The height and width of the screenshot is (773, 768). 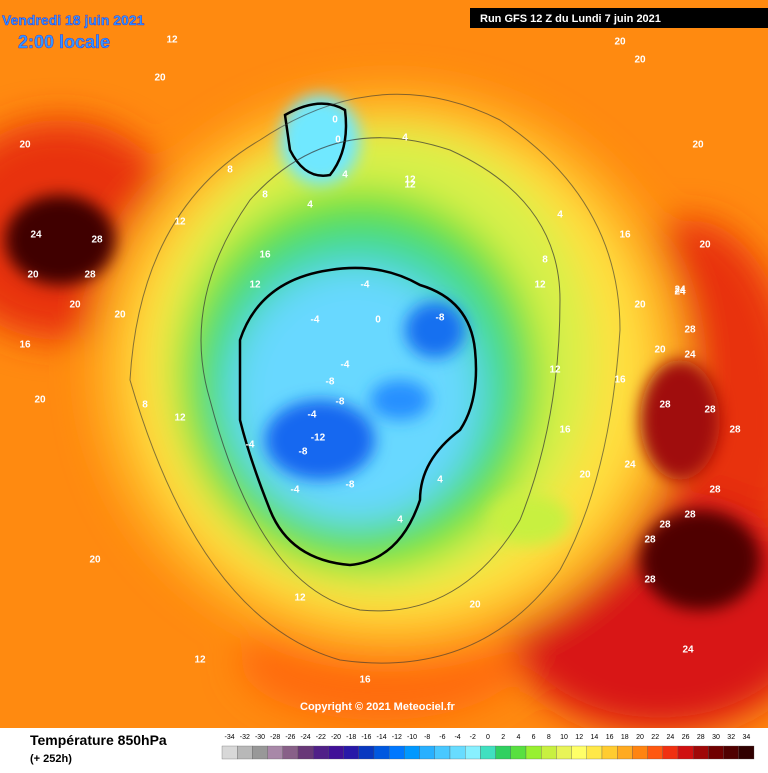 I want to click on footer-lead: (+ 252h), so click(x=51, y=759).